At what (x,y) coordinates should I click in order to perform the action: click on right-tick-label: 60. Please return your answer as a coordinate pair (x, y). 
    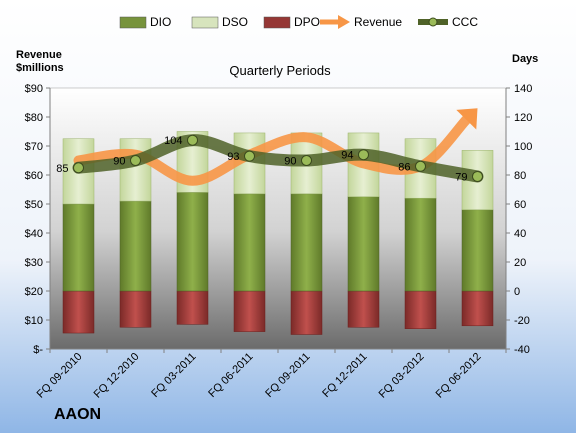
    Looking at the image, I should click on (520, 205).